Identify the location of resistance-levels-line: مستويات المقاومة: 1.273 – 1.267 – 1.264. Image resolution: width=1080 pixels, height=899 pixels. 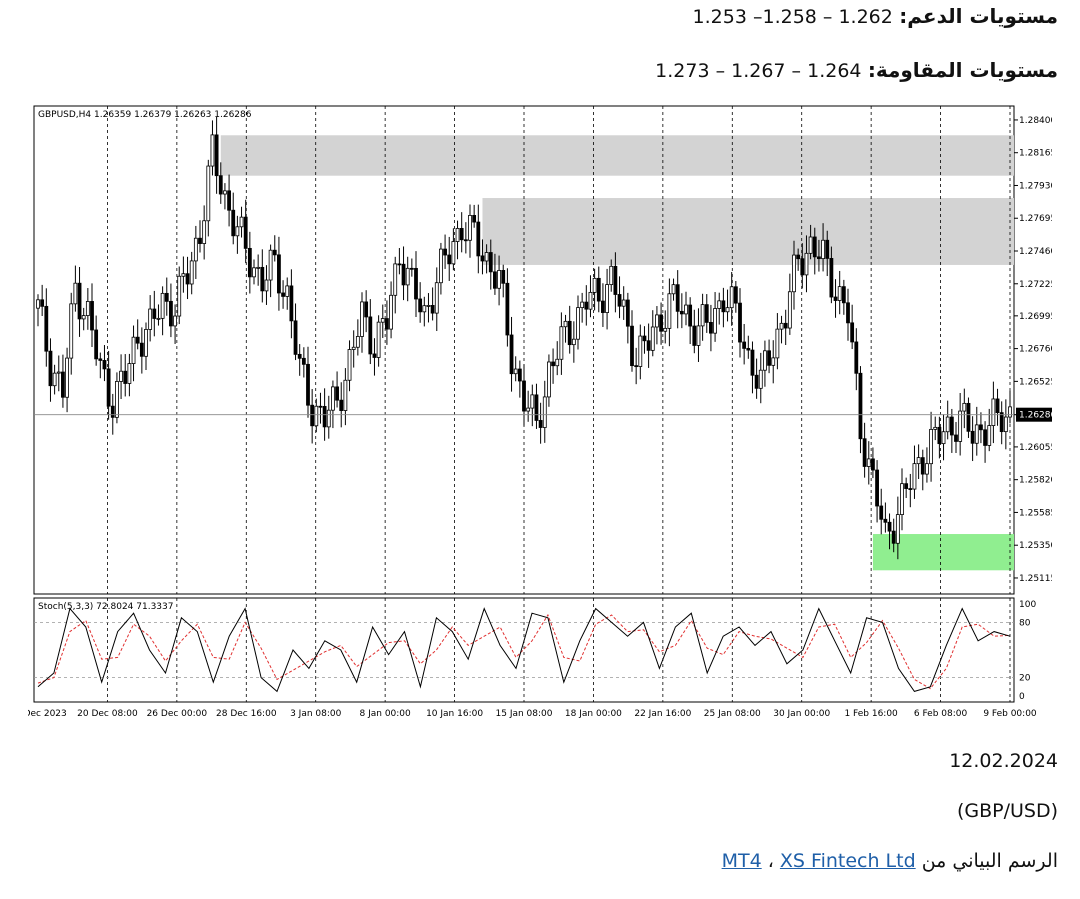
(856, 70).